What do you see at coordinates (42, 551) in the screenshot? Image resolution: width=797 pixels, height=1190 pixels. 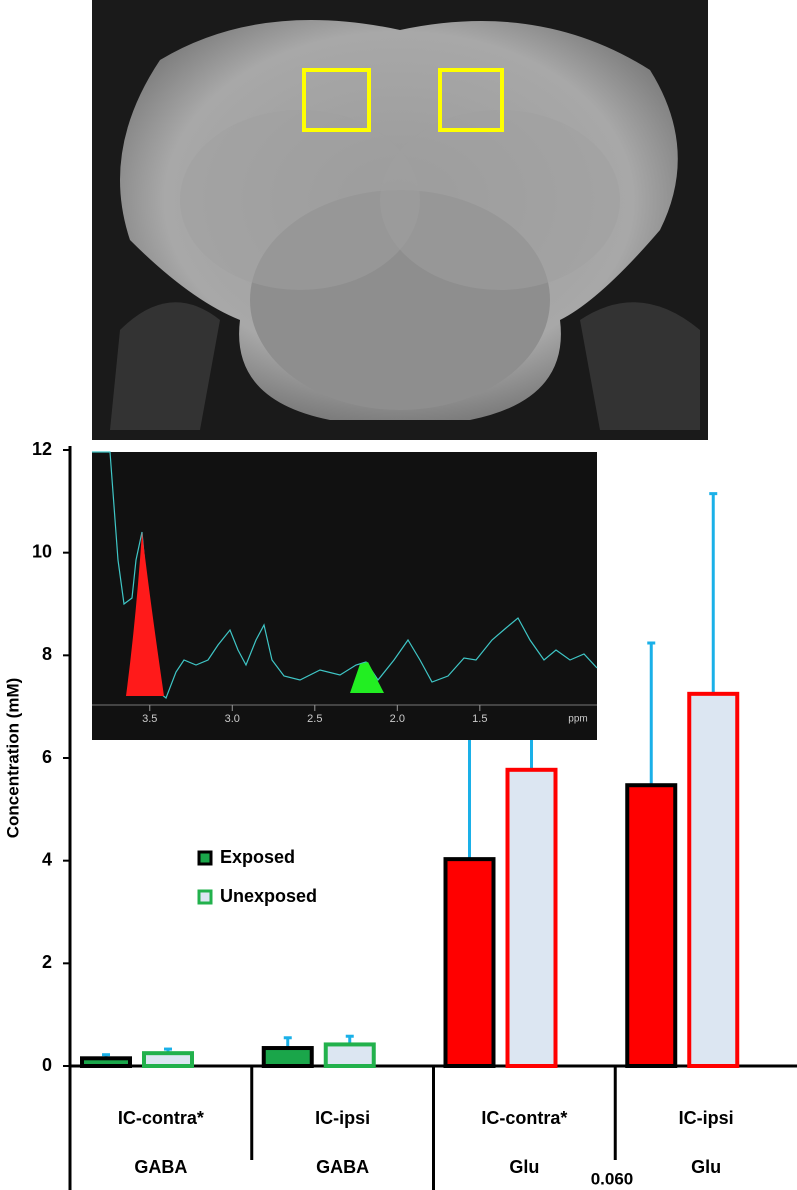 I see `y-tick-label: 10` at bounding box center [42, 551].